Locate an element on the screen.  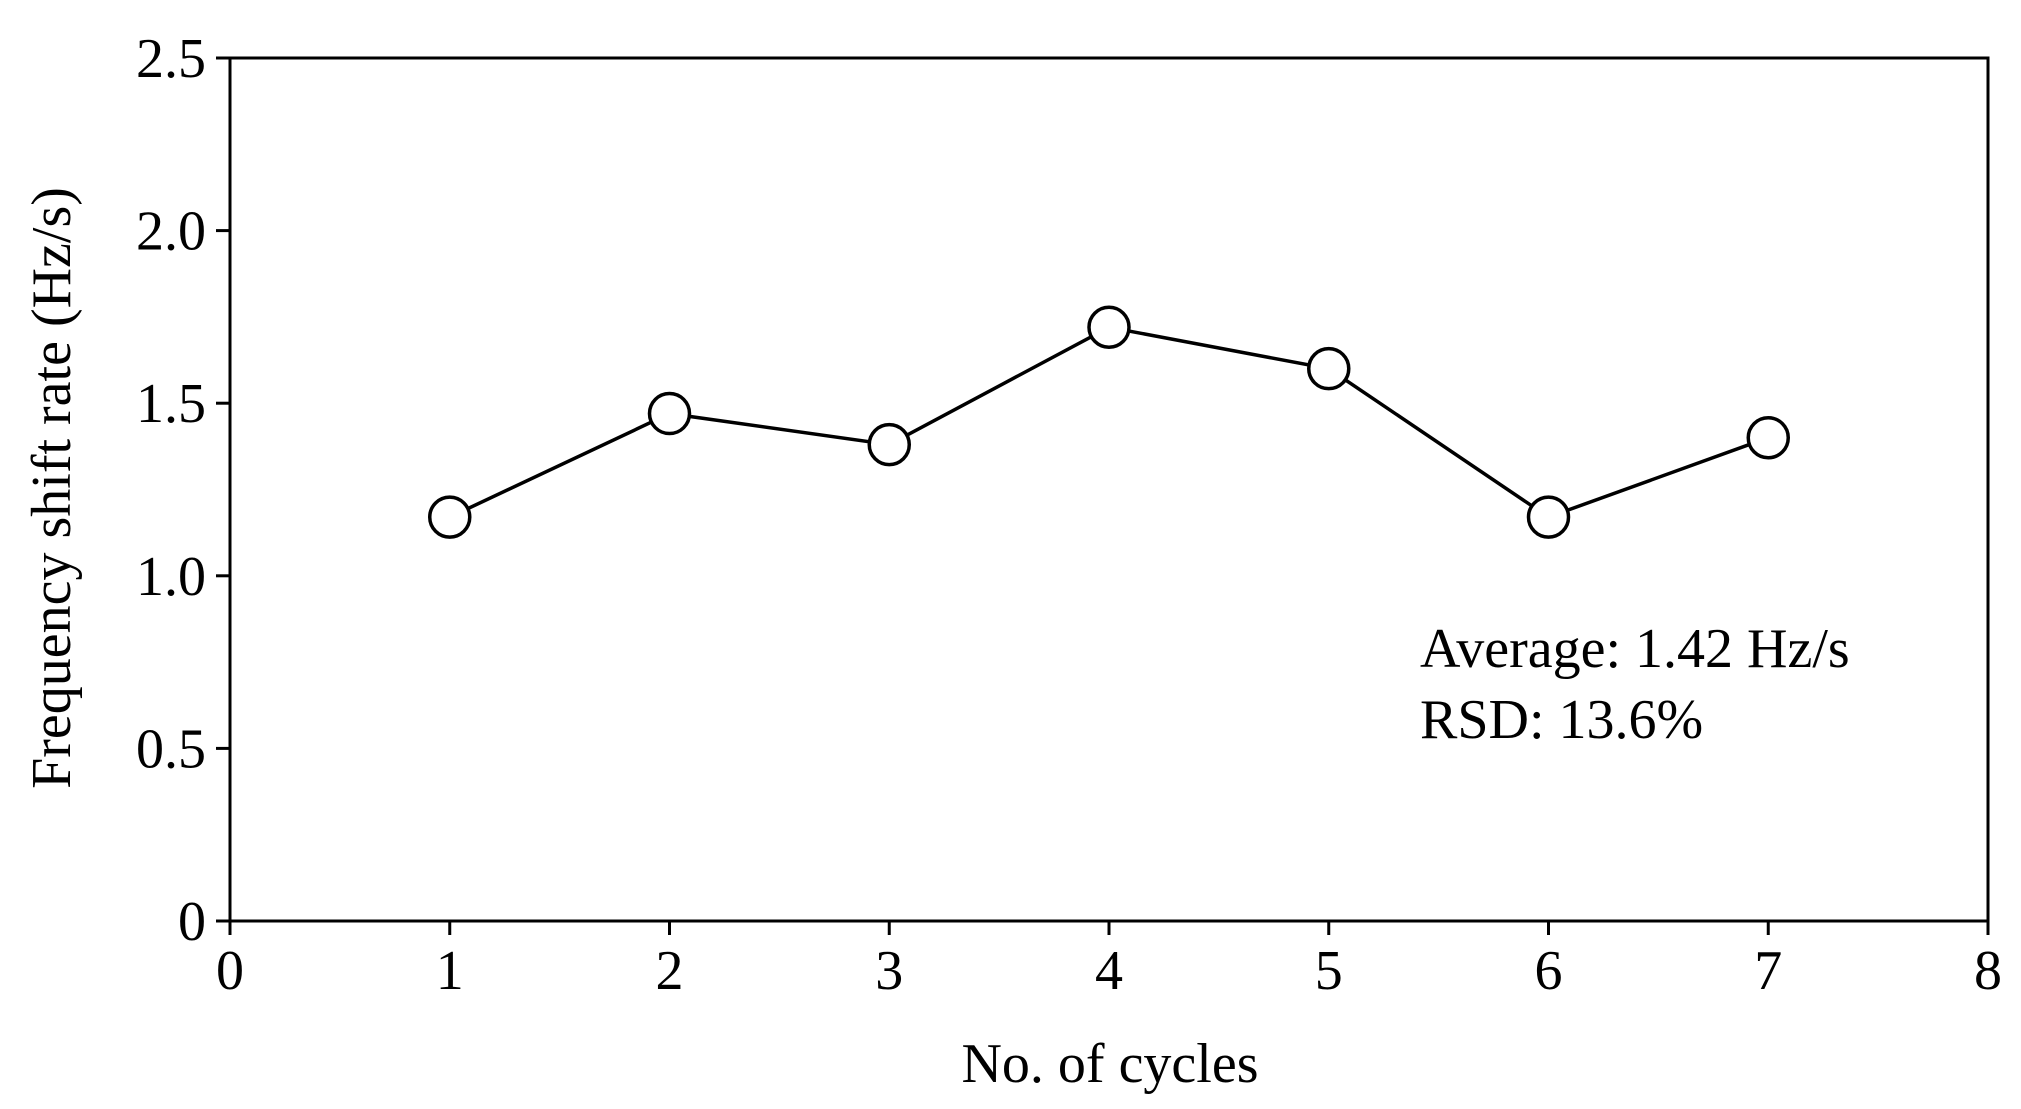
x-tick-label: 4 is located at coordinates (1109, 971).